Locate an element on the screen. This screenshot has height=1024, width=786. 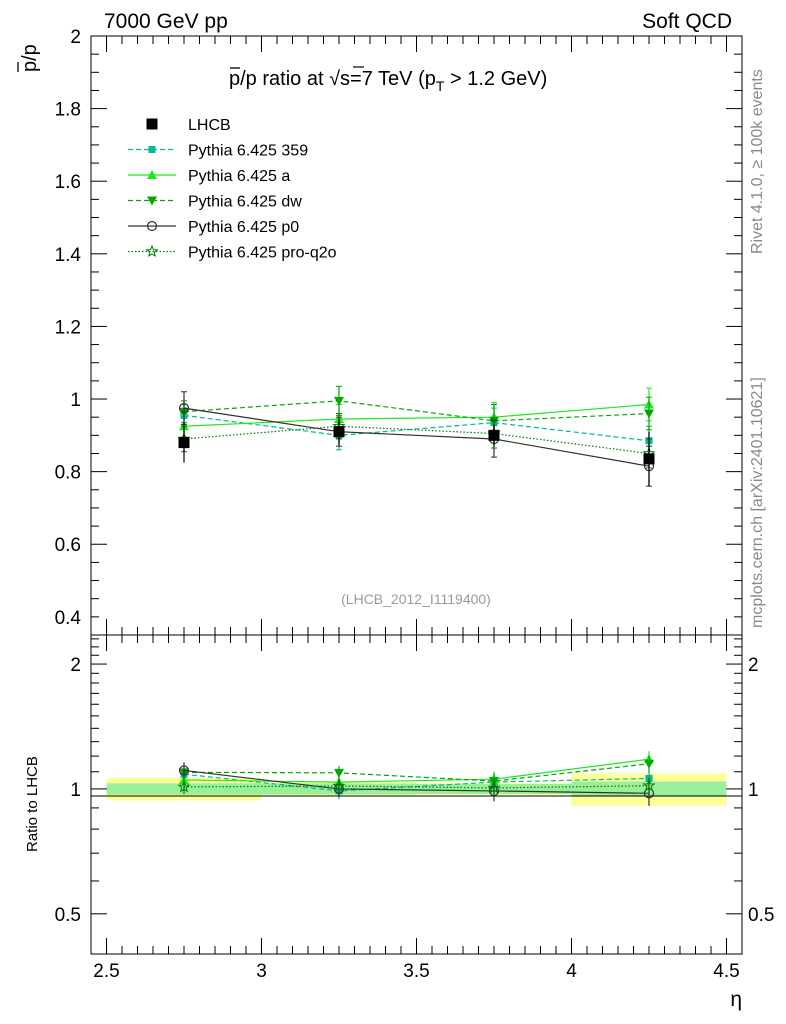
title-rest1: /p ratio at is located at coordinates (284, 79).